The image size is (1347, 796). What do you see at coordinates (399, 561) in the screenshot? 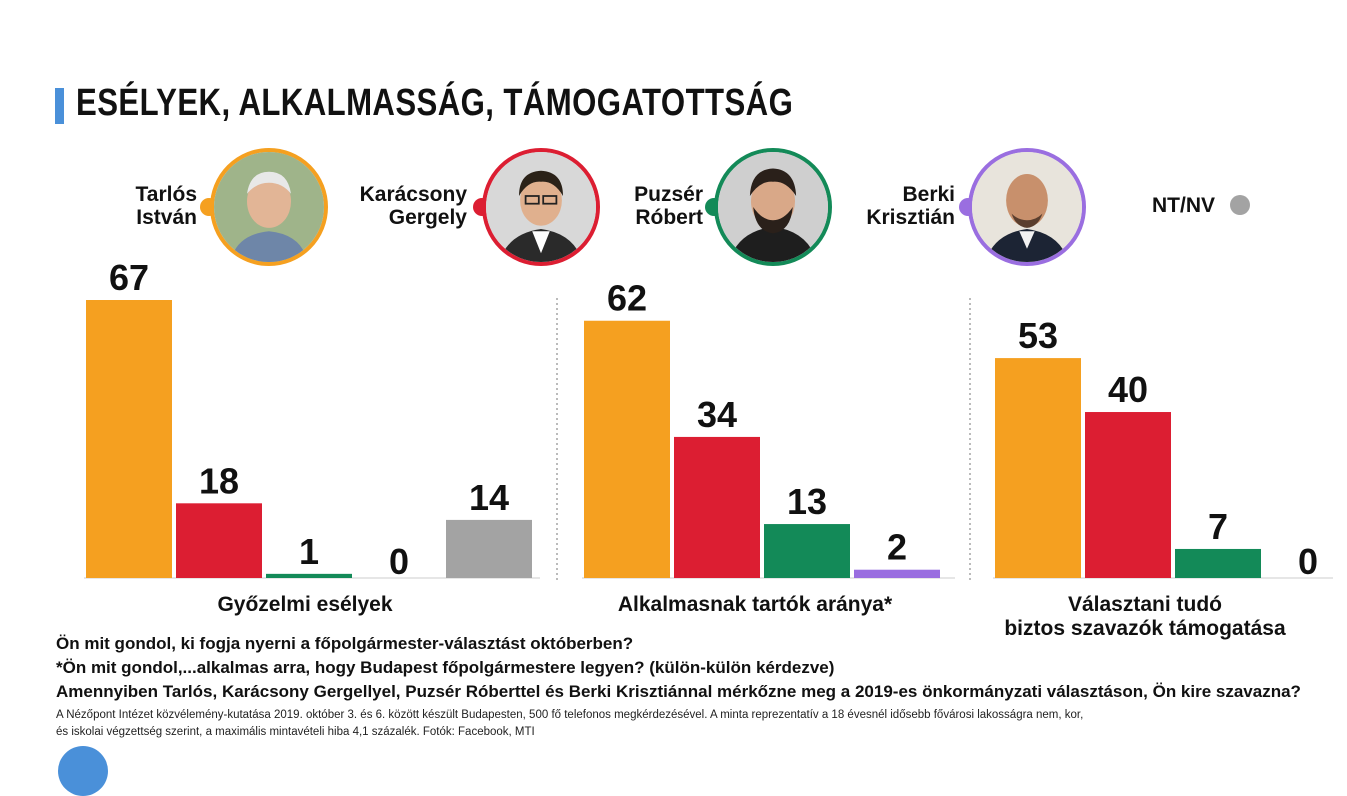
I see `bar-label-1-4: 0` at bounding box center [399, 561].